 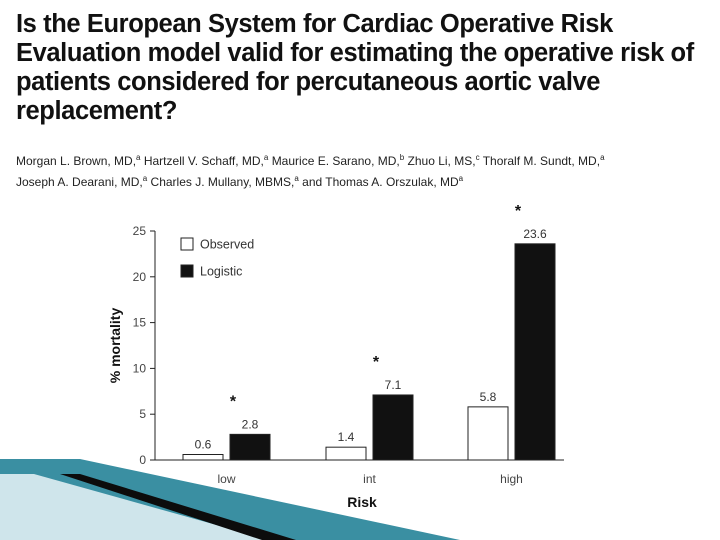 I want to click on author-affiliation: c, so click(x=477, y=157).